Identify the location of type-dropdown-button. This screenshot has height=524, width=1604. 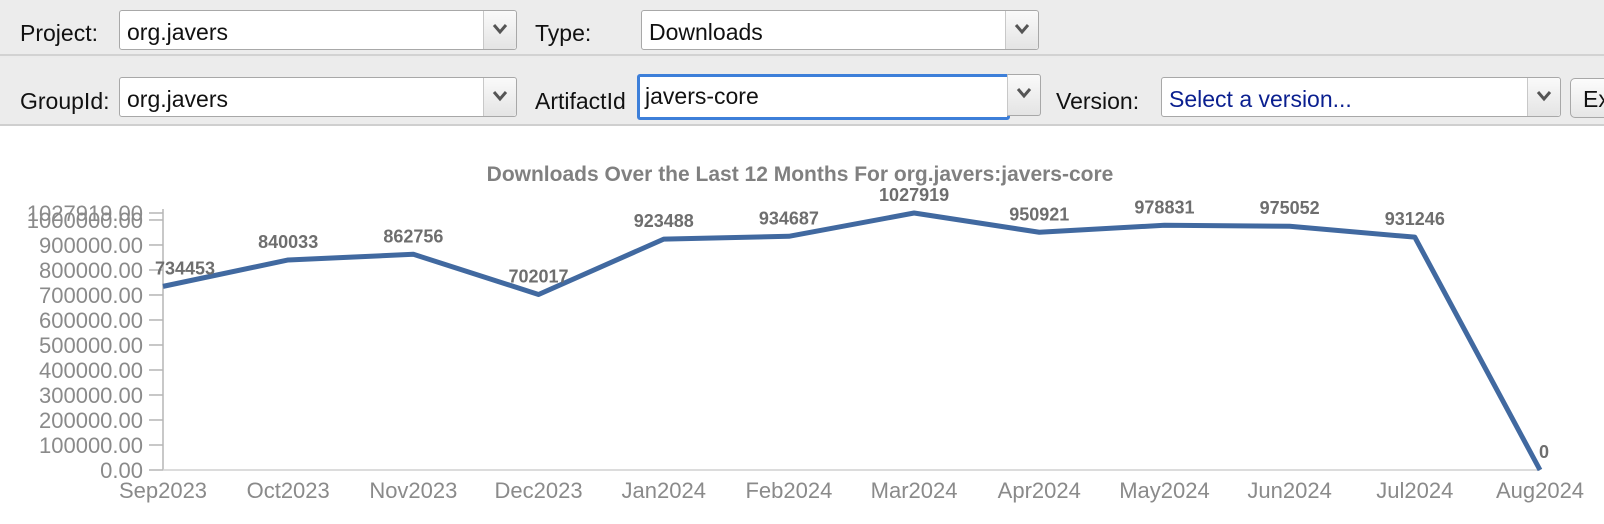
(1021, 30).